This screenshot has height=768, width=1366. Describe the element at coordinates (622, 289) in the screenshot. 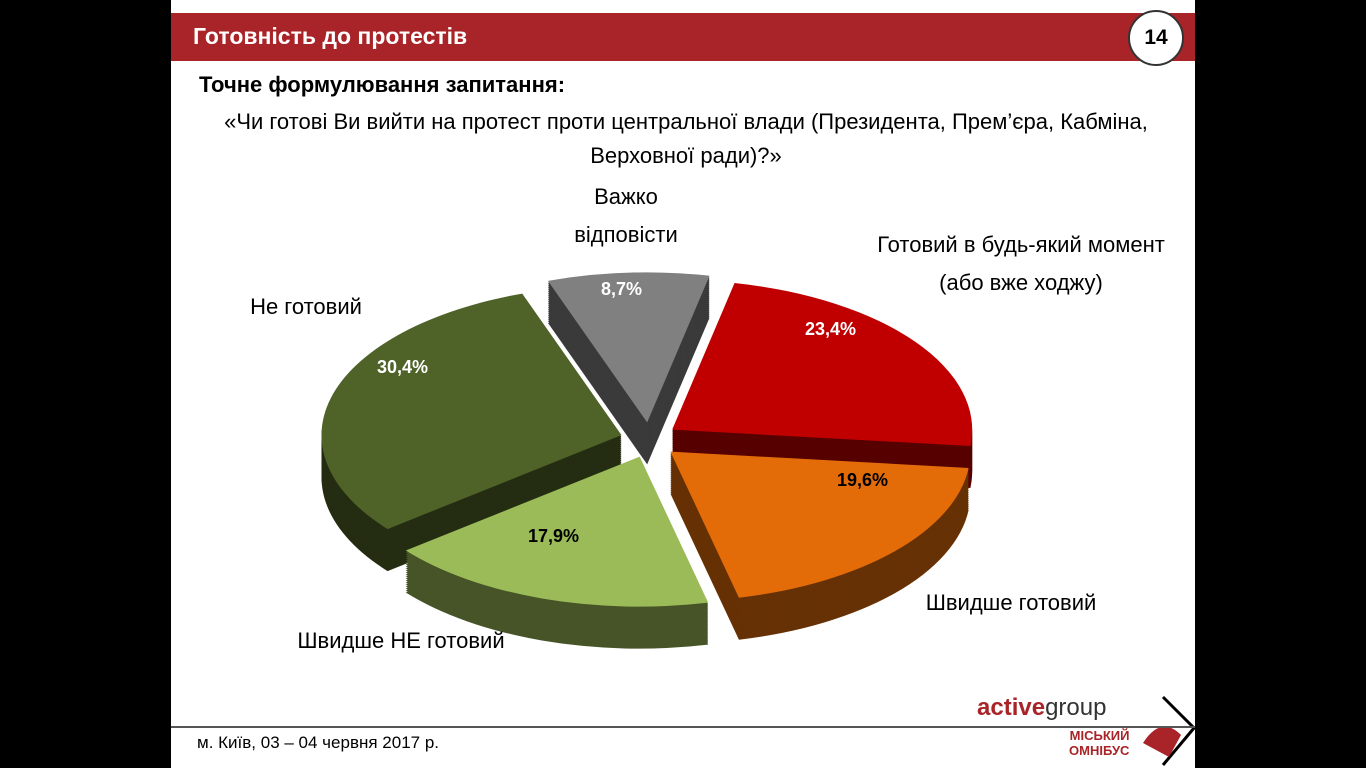

I see `value-label-4: 8,7%` at that location.